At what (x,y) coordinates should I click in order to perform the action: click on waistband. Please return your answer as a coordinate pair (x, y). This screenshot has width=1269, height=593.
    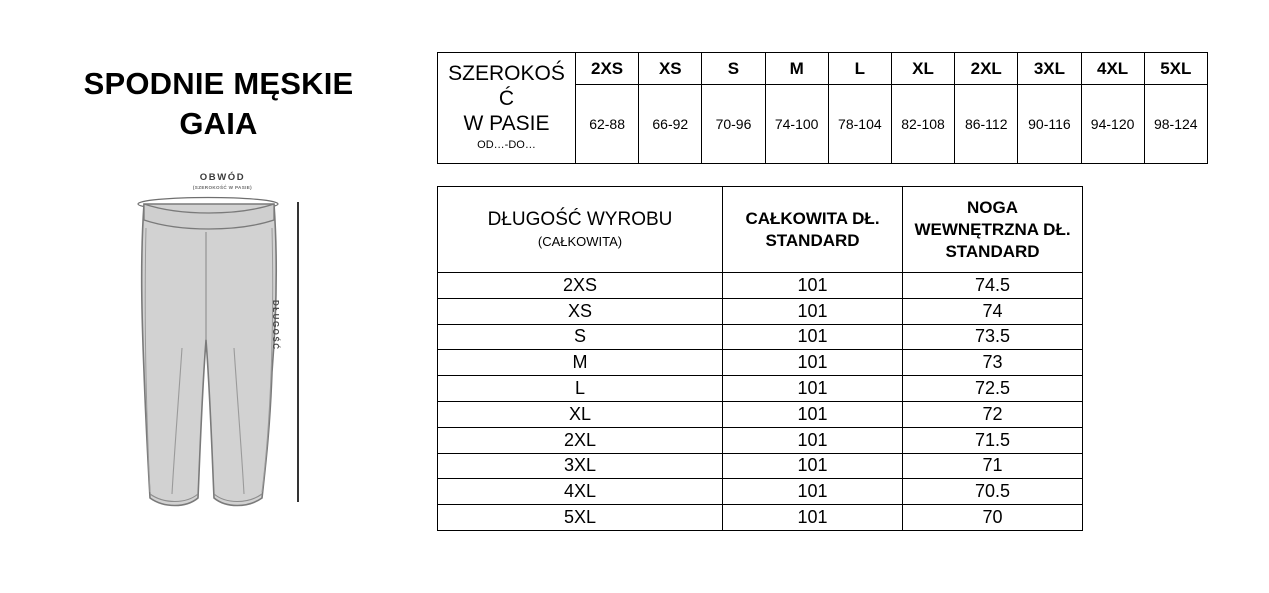
    Looking at the image, I should click on (209, 216).